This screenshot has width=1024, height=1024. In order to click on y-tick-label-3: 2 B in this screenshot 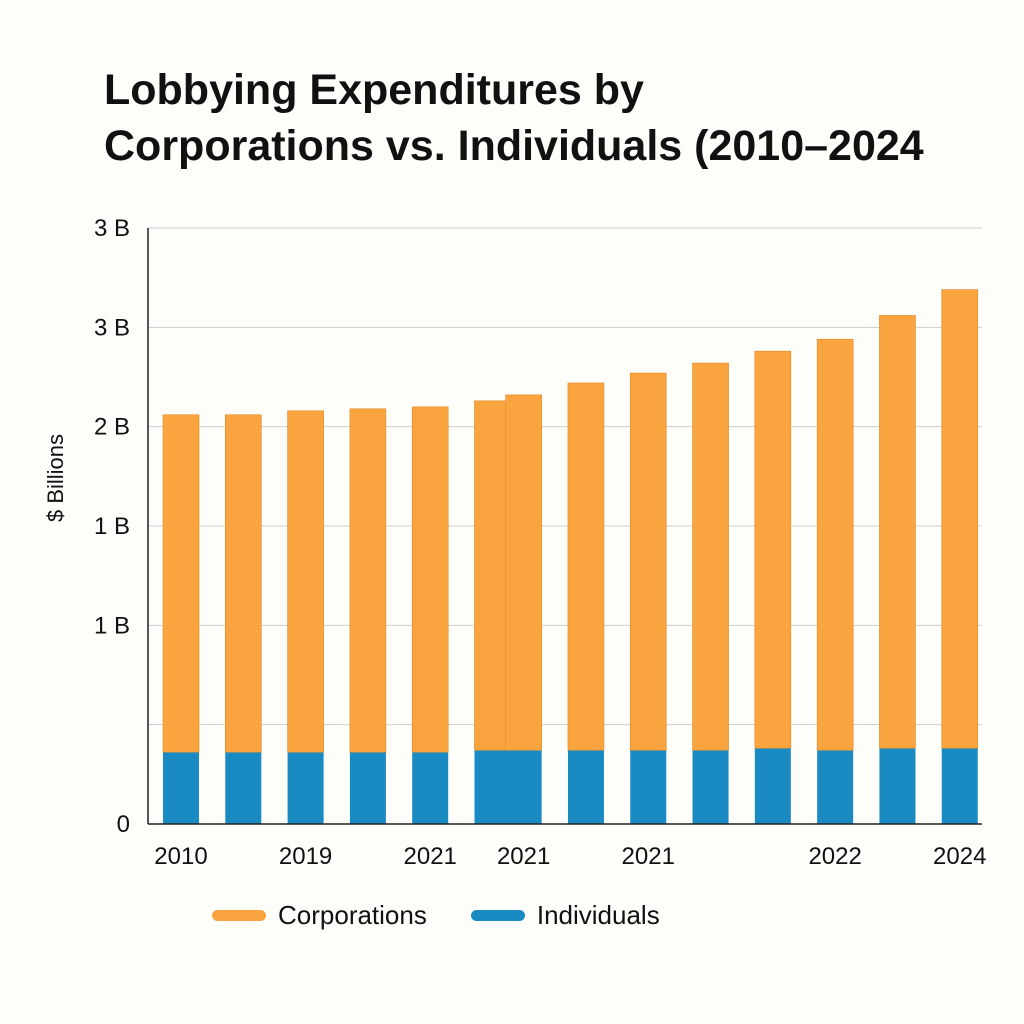, I will do `click(112, 427)`.